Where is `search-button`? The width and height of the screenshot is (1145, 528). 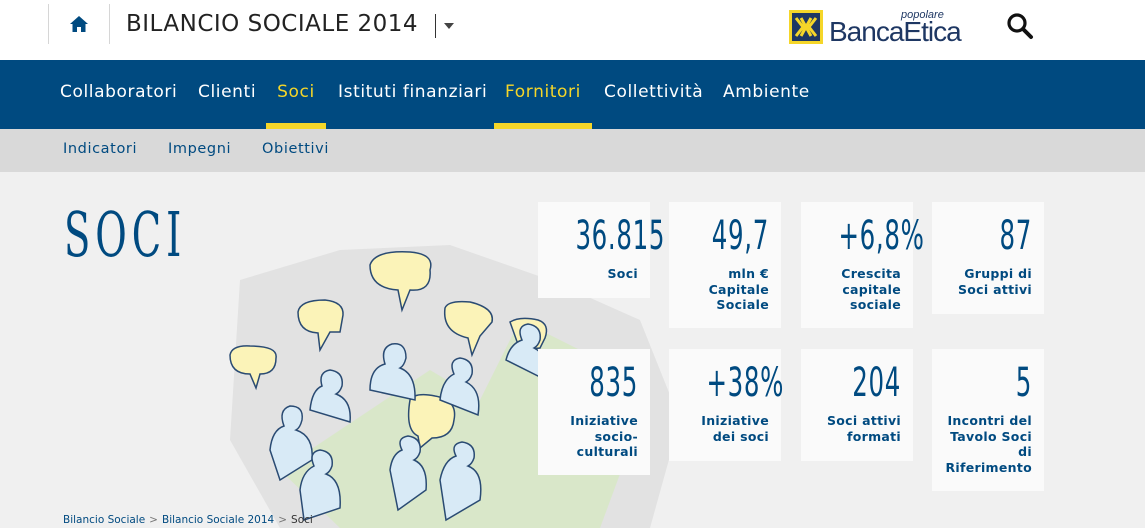
search-button is located at coordinates (1020, 26).